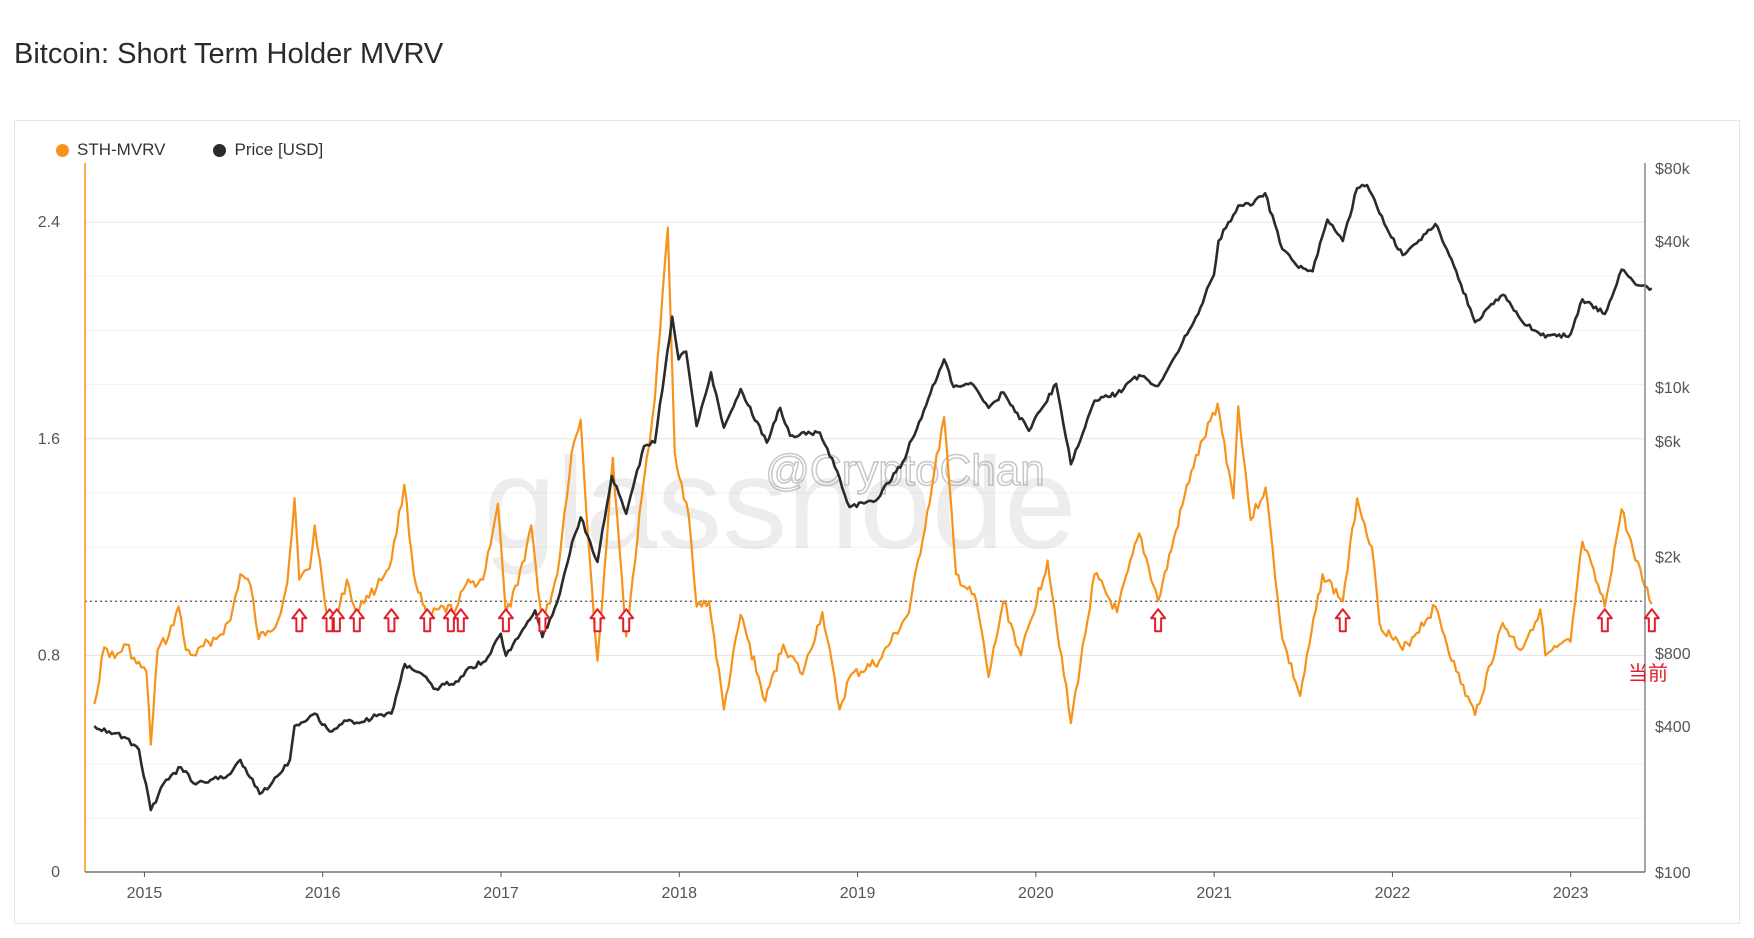 The height and width of the screenshot is (938, 1754). What do you see at coordinates (49, 547) in the screenshot?
I see `left-axis-ticks: 0 0.8 1.6 2.4` at bounding box center [49, 547].